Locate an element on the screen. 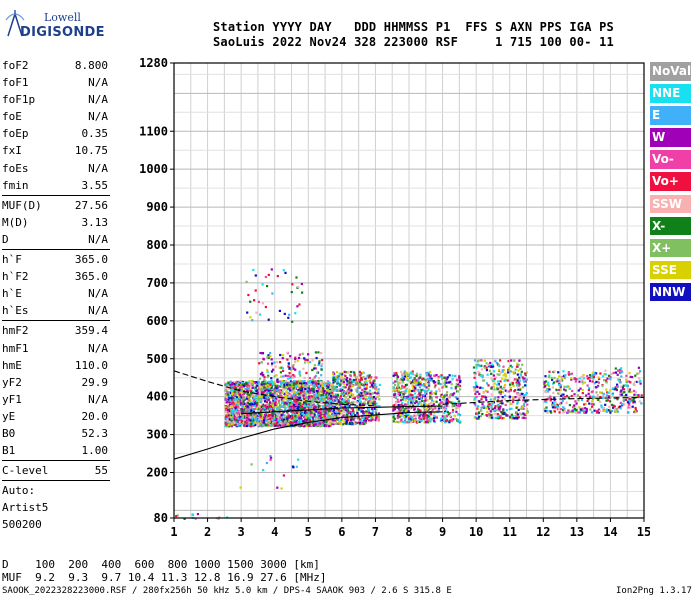  param-label: C-level is located at coordinates (25, 471).